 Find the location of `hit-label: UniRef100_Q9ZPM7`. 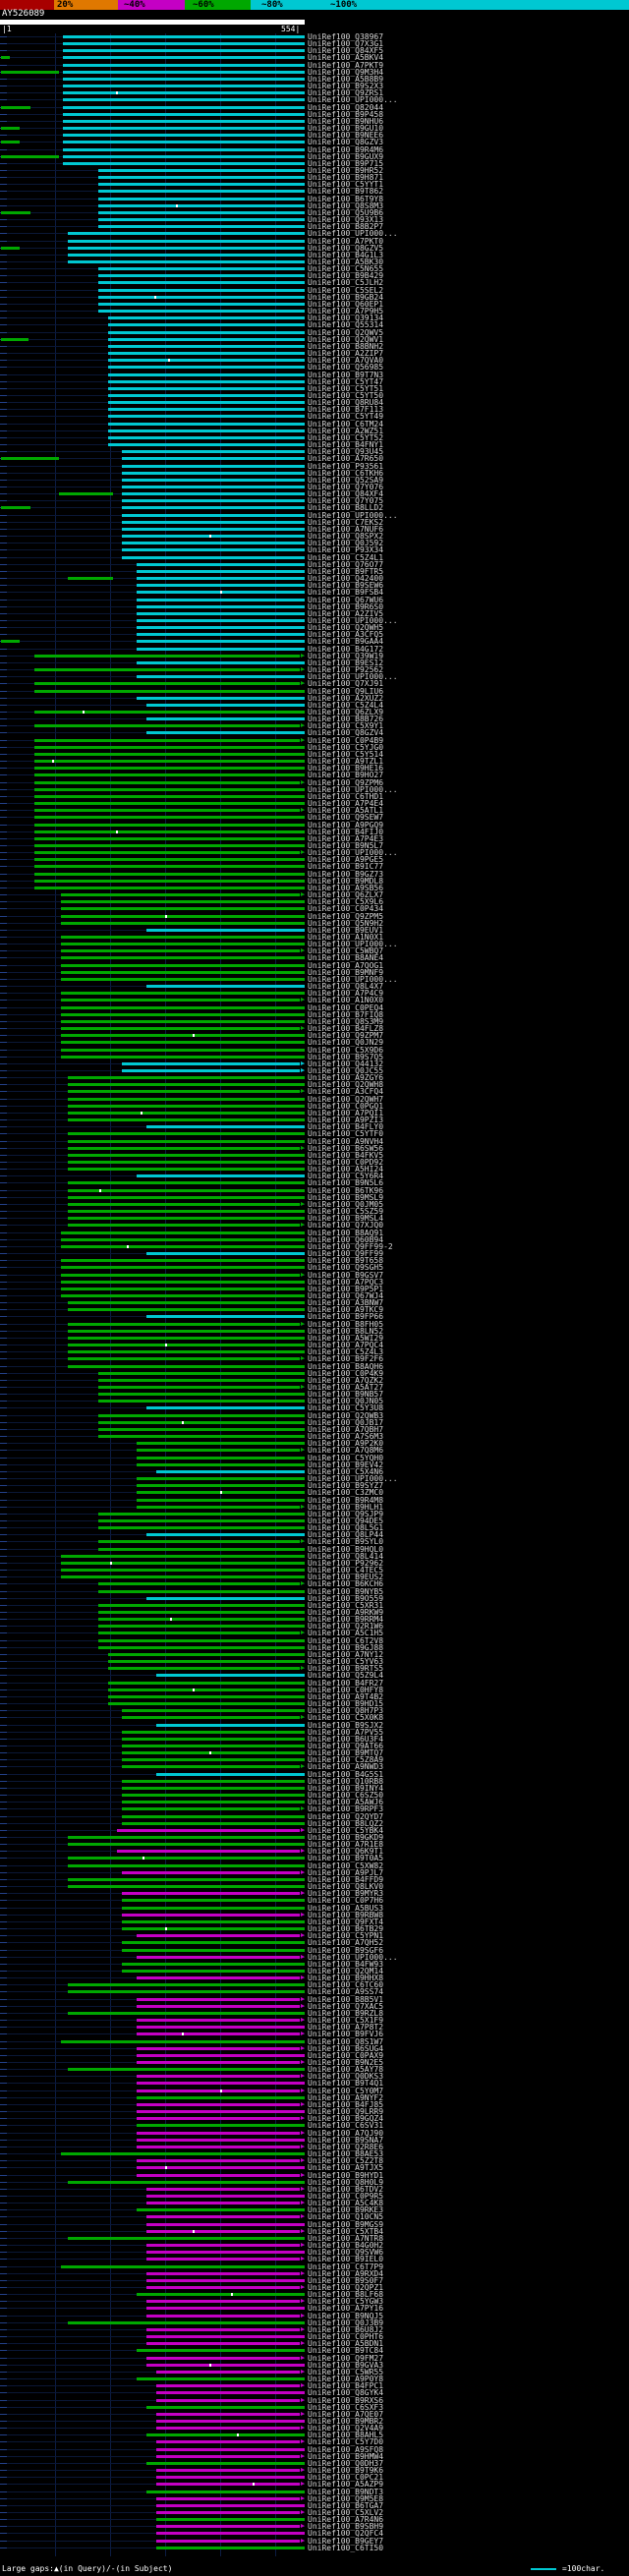

hit-label: UniRef100_Q9ZPM7 is located at coordinates (346, 1036).